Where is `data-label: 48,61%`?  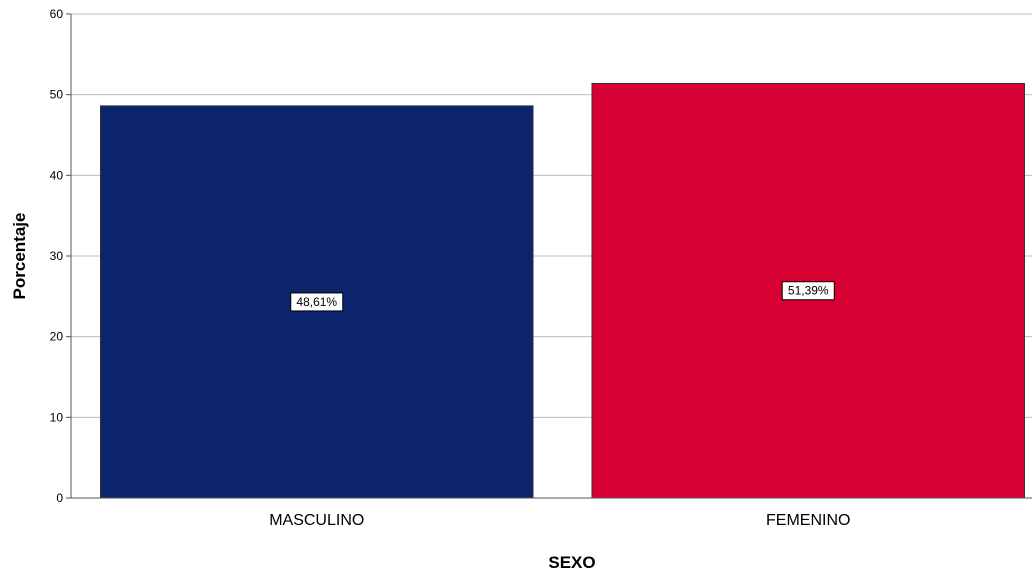
data-label: 48,61% is located at coordinates (316, 302).